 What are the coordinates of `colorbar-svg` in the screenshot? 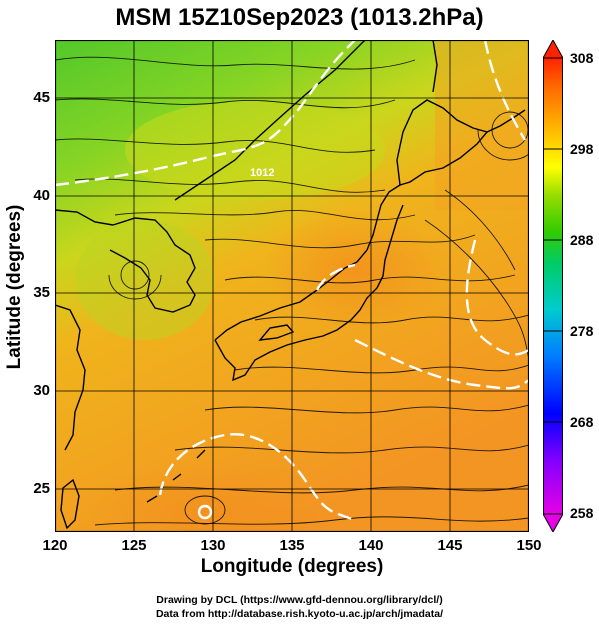 It's located at (553, 286).